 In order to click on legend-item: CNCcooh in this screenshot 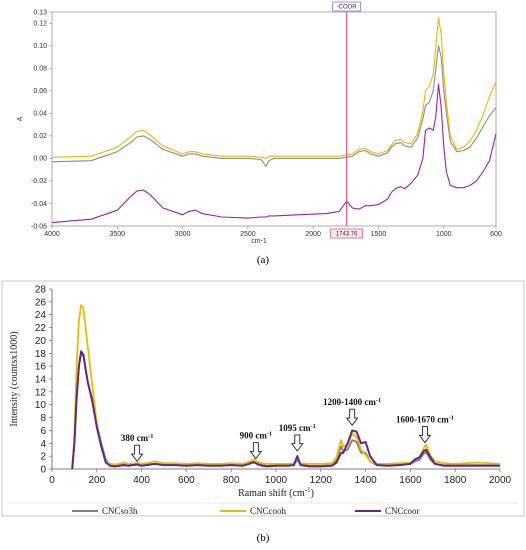, I will do `click(253, 511)`.